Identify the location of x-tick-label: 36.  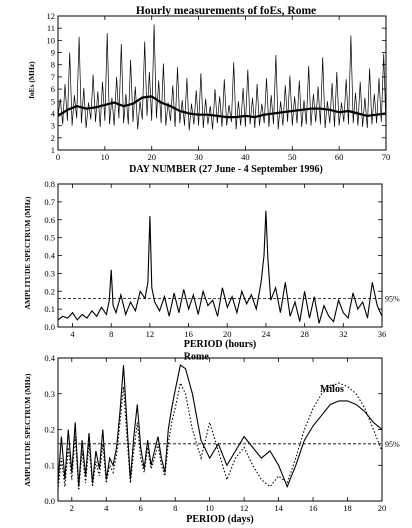
(382, 334).